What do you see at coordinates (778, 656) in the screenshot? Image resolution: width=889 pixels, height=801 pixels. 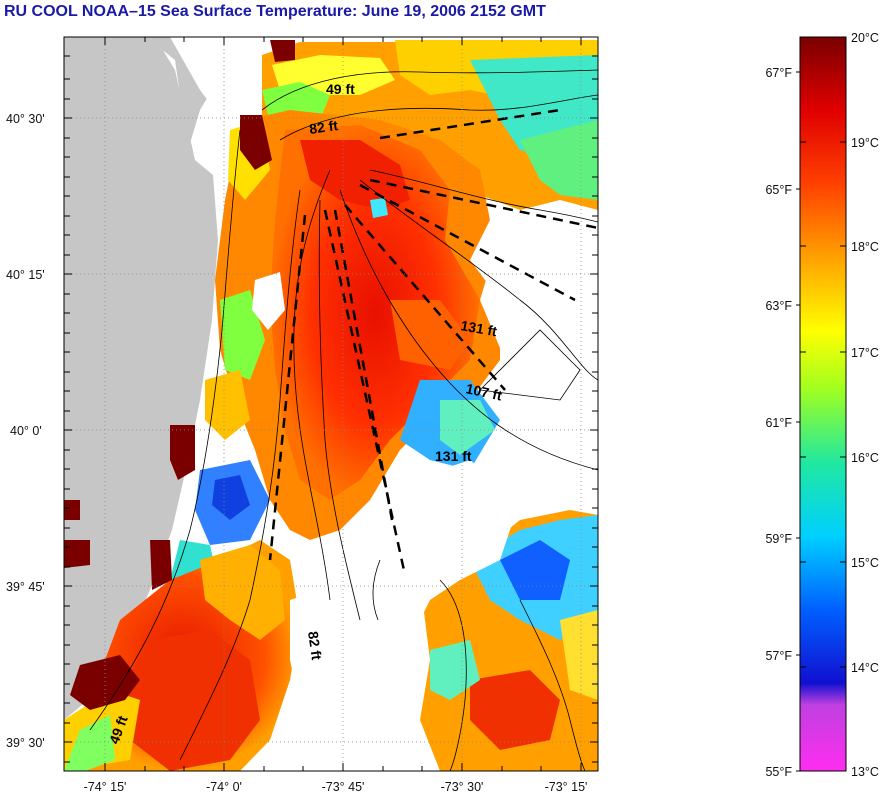 I see `fahrenheit-label-57: 57°F` at bounding box center [778, 656].